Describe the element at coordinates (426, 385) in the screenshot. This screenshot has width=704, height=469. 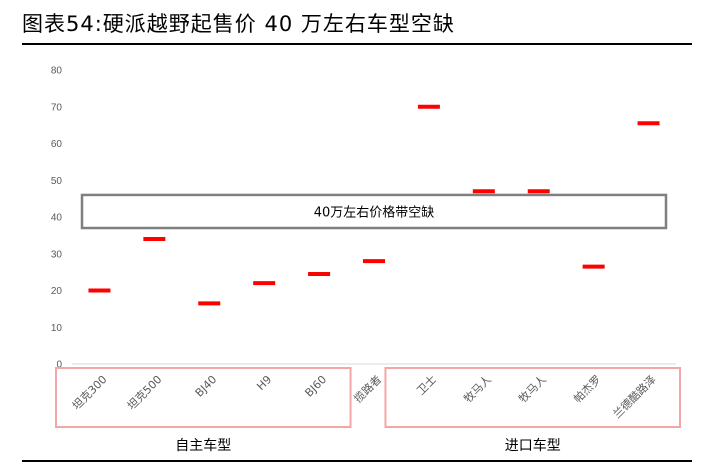
I see `category-label: 卫士` at that location.